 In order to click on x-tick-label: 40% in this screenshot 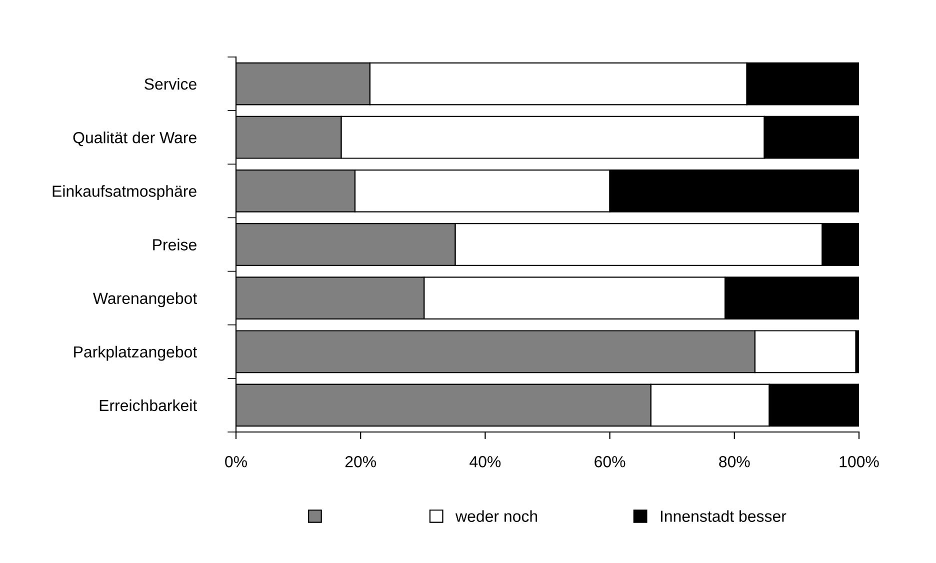, I will do `click(485, 462)`.